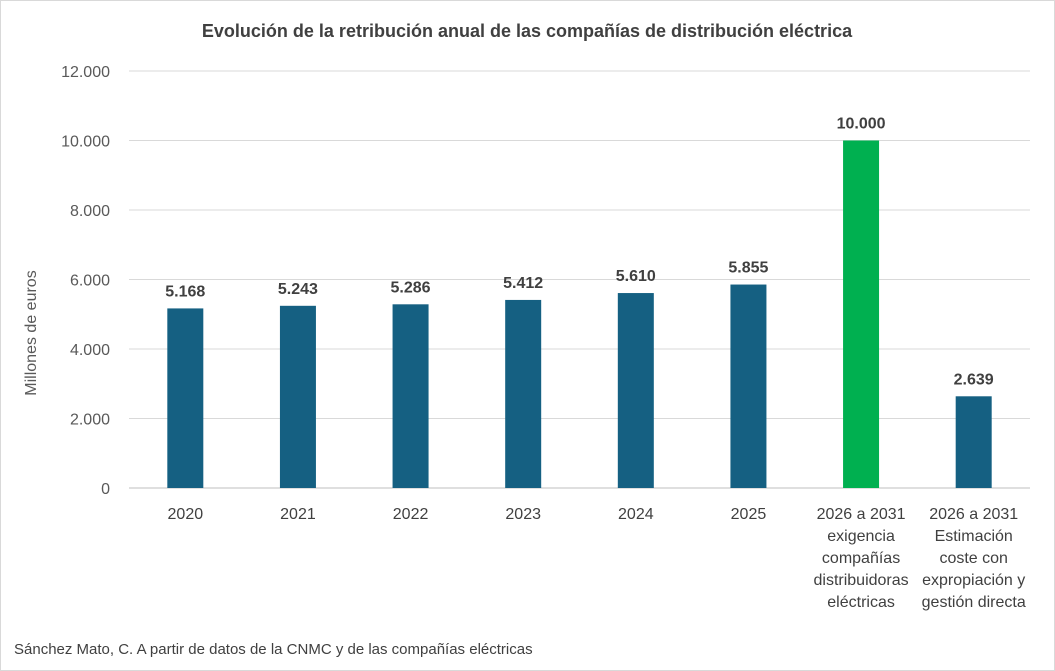 The height and width of the screenshot is (671, 1055). What do you see at coordinates (85, 142) in the screenshot?
I see `y-tick-label: 10.000` at bounding box center [85, 142].